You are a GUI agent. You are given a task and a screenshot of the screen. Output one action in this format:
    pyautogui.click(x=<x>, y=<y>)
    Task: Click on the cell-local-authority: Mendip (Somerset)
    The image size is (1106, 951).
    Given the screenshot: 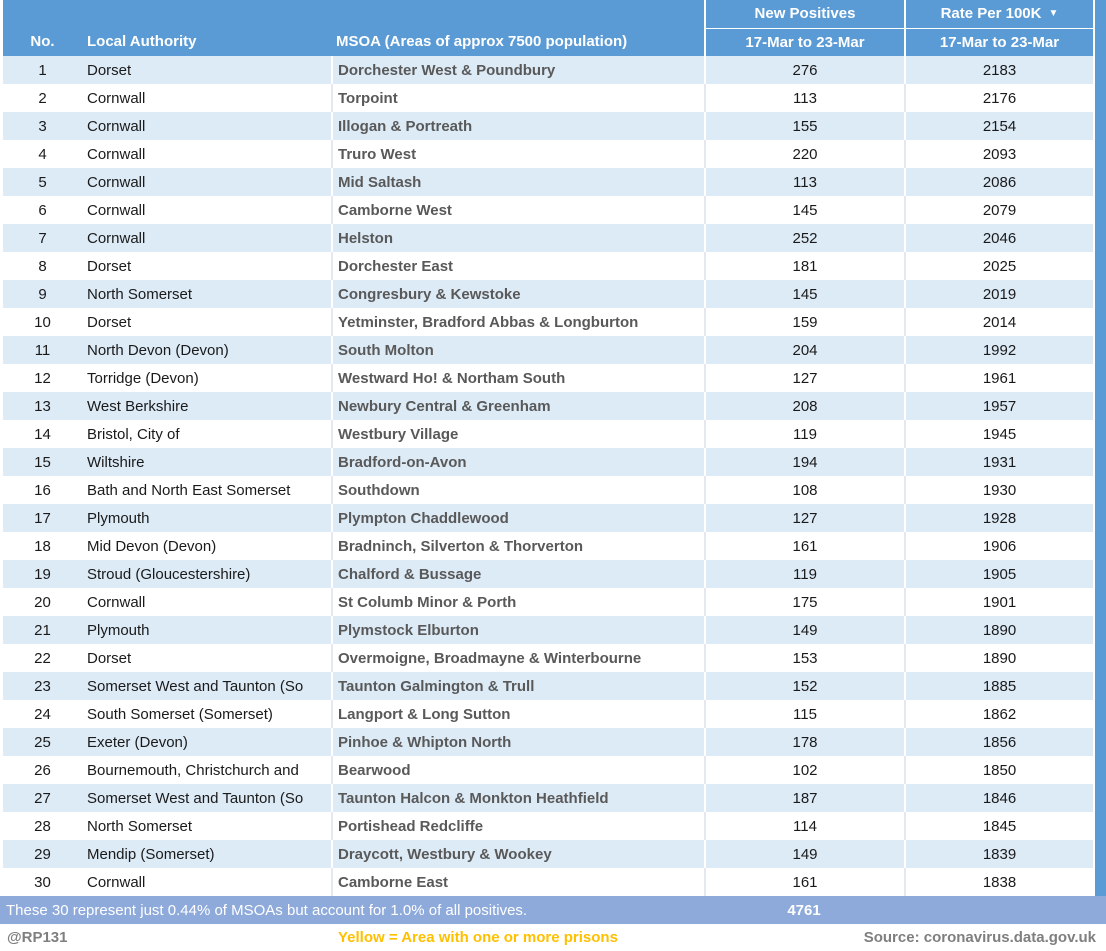 What is the action you would take?
    pyautogui.click(x=151, y=854)
    